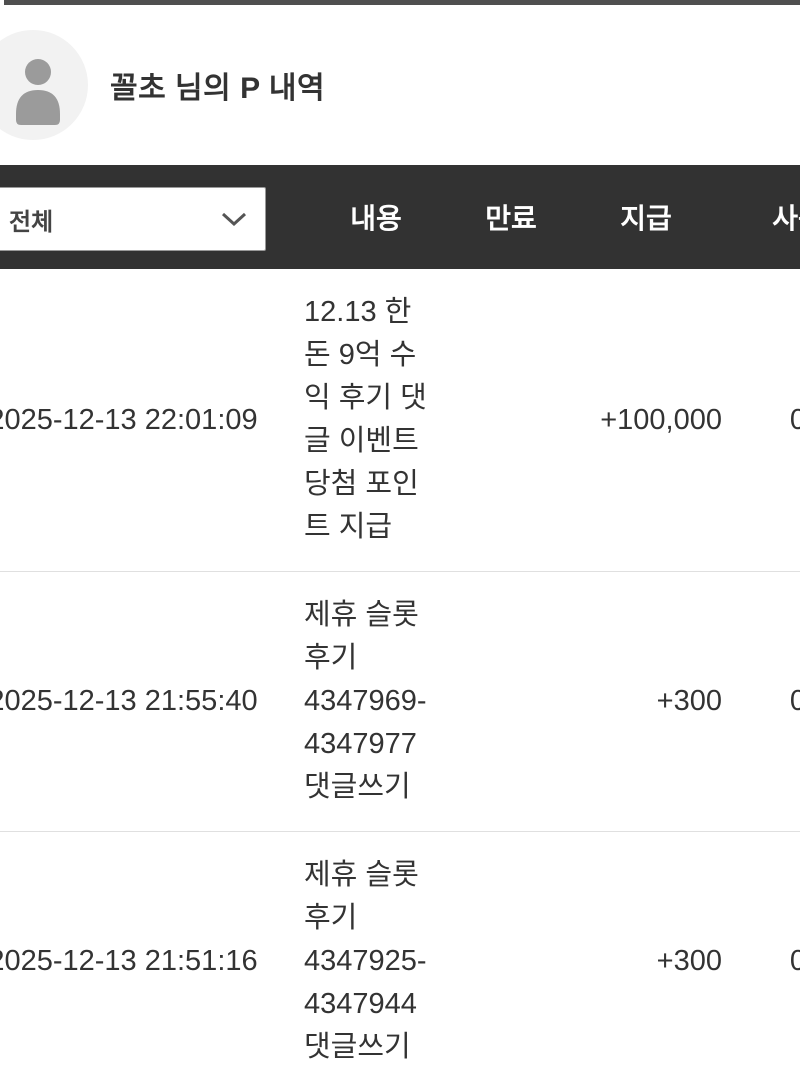 This screenshot has height=1087, width=800. What do you see at coordinates (365, 701) in the screenshot?
I see `row-content: 제휴 슬롯 후기 4347969- 4347977 댓글쓰기` at bounding box center [365, 701].